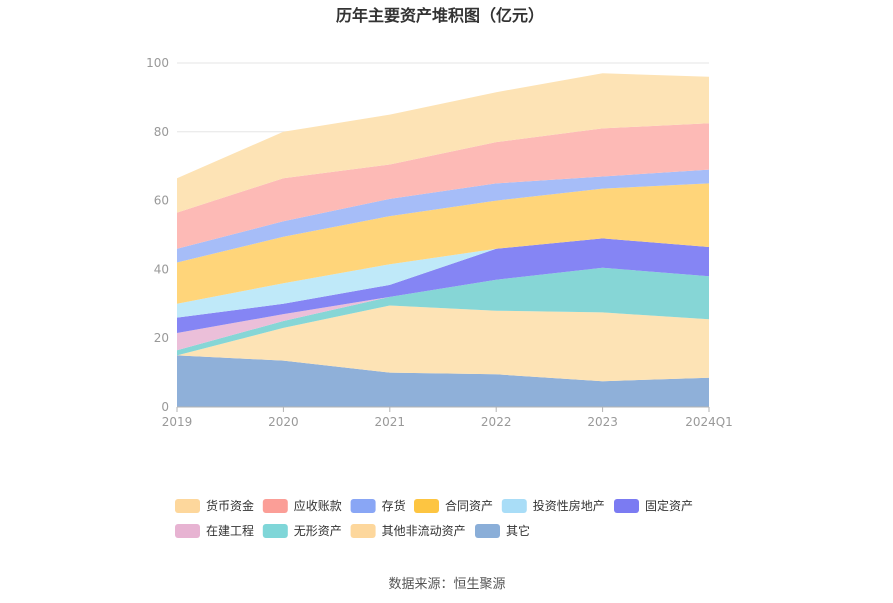  What do you see at coordinates (283, 422) in the screenshot?
I see `x-tick-label: 2020` at bounding box center [283, 422].